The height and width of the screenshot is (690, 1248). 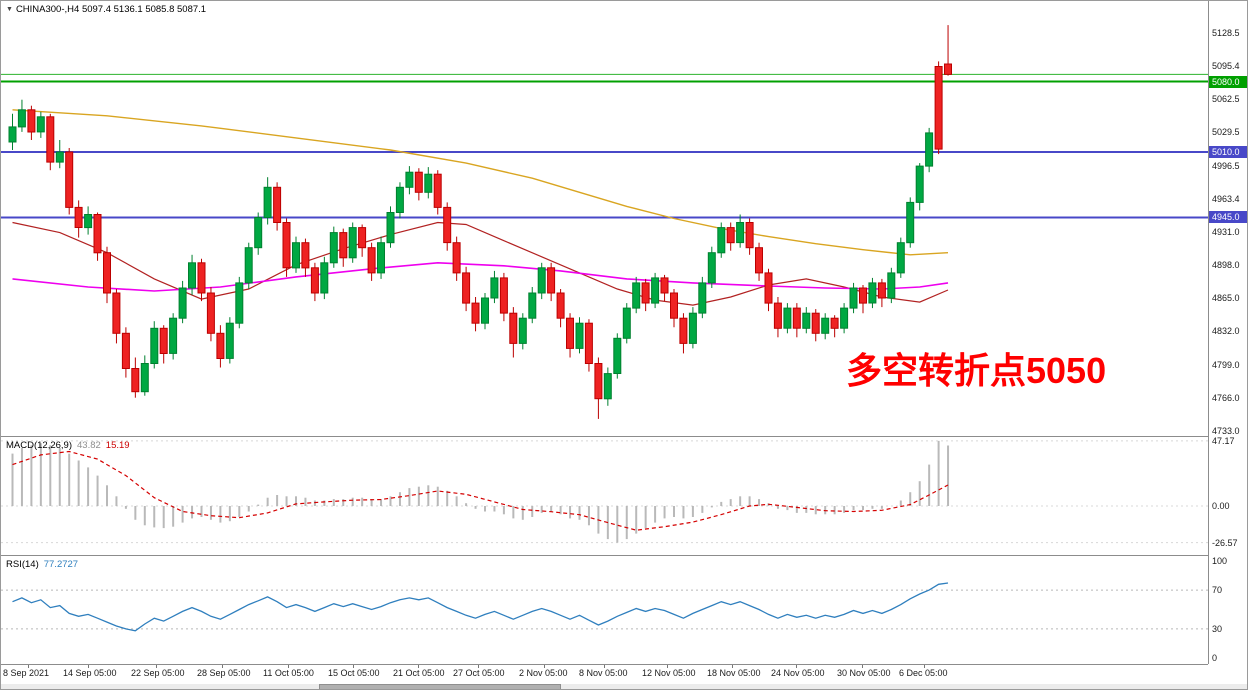 What do you see at coordinates (543, 673) in the screenshot?
I see `time-axis-label: 2 Nov 05:00` at bounding box center [543, 673].